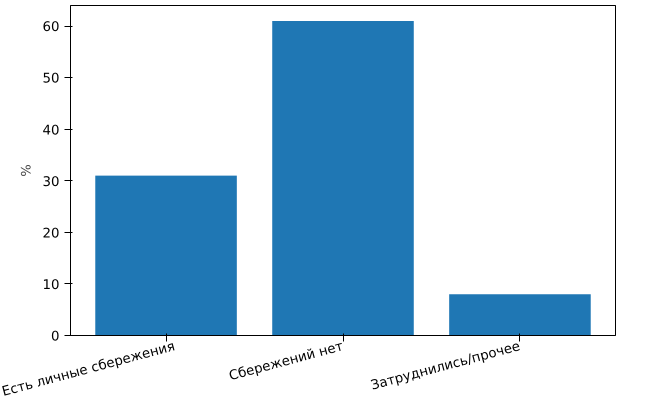 This screenshot has width=659, height=414. What do you see at coordinates (51, 79) in the screenshot?
I see `y-tick-label: 50` at bounding box center [51, 79].